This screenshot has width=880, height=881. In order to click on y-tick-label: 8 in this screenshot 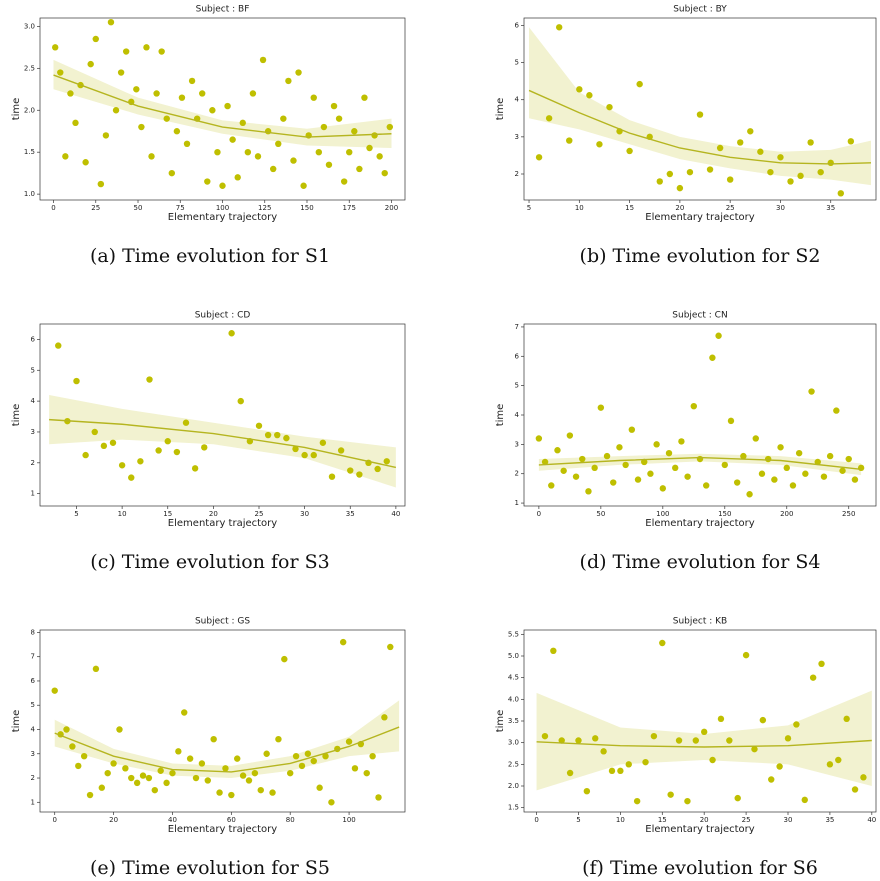, I will do `click(33, 632)`.